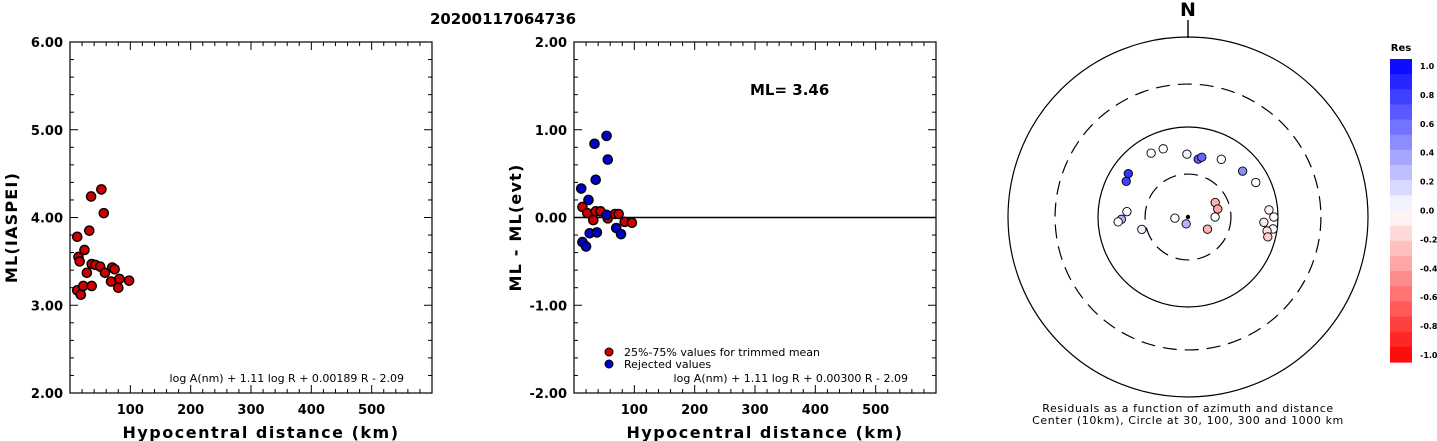  Describe the element at coordinates (47, 43) in the screenshot. I see `y-tick-label: 6.00` at that location.